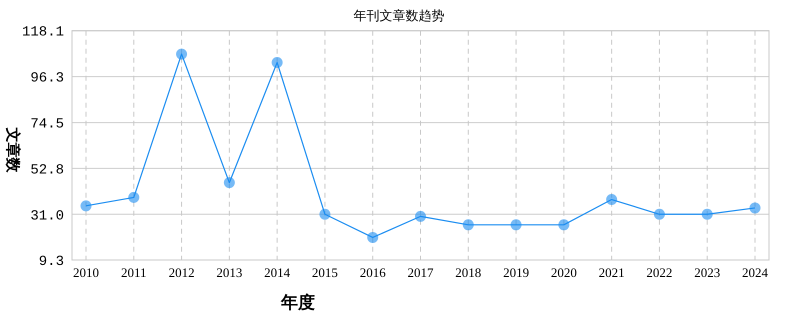 Image resolution: width=798 pixels, height=330 pixels. I want to click on y-tick-label: 96.3, so click(47, 78).